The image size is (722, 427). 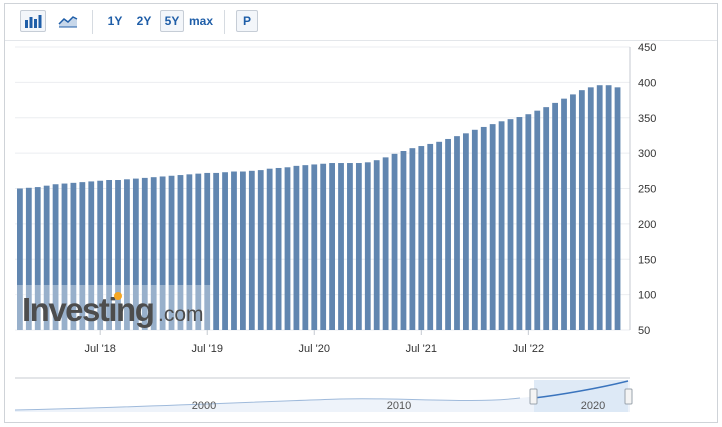 I want to click on range-1y-button: 1Y, so click(x=115, y=21).